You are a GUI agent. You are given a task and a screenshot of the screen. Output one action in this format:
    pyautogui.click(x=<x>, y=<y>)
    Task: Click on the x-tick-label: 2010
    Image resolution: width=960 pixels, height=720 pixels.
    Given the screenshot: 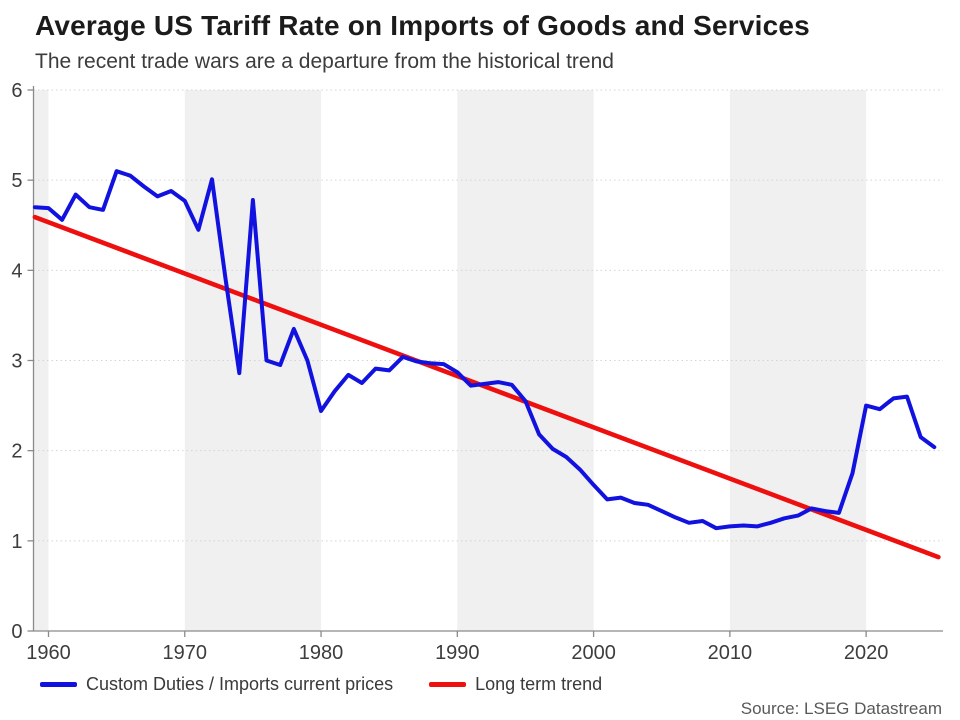 What is the action you would take?
    pyautogui.click(x=730, y=653)
    